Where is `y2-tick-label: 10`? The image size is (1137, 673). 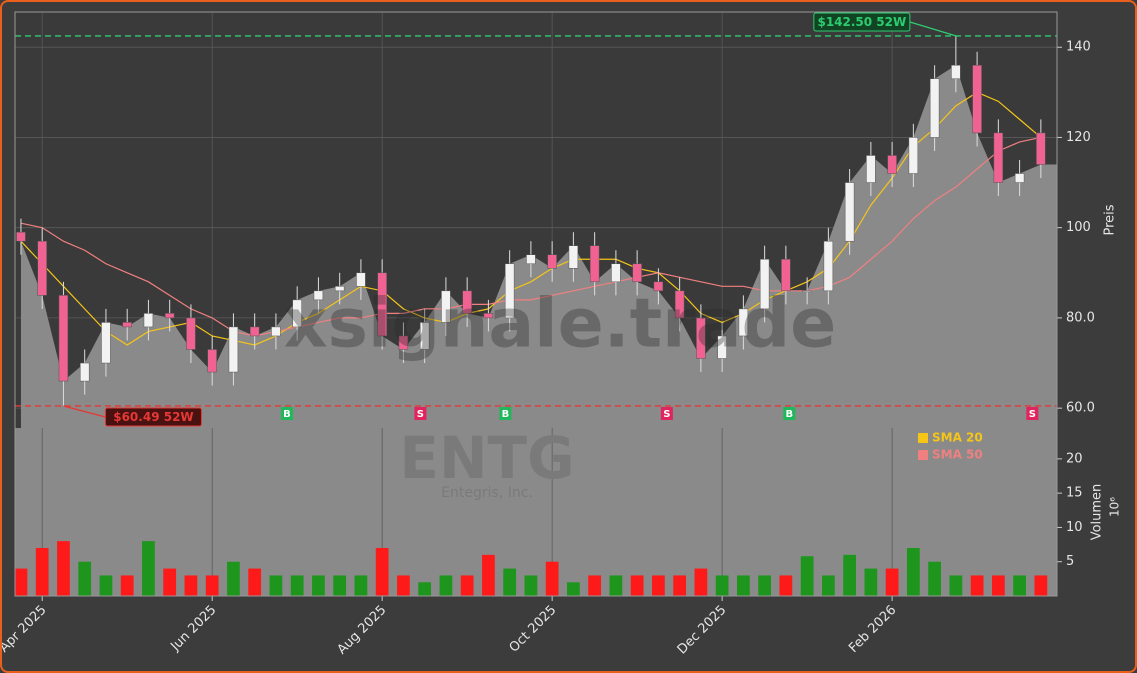 y2-tick-label: 10 is located at coordinates (1074, 527).